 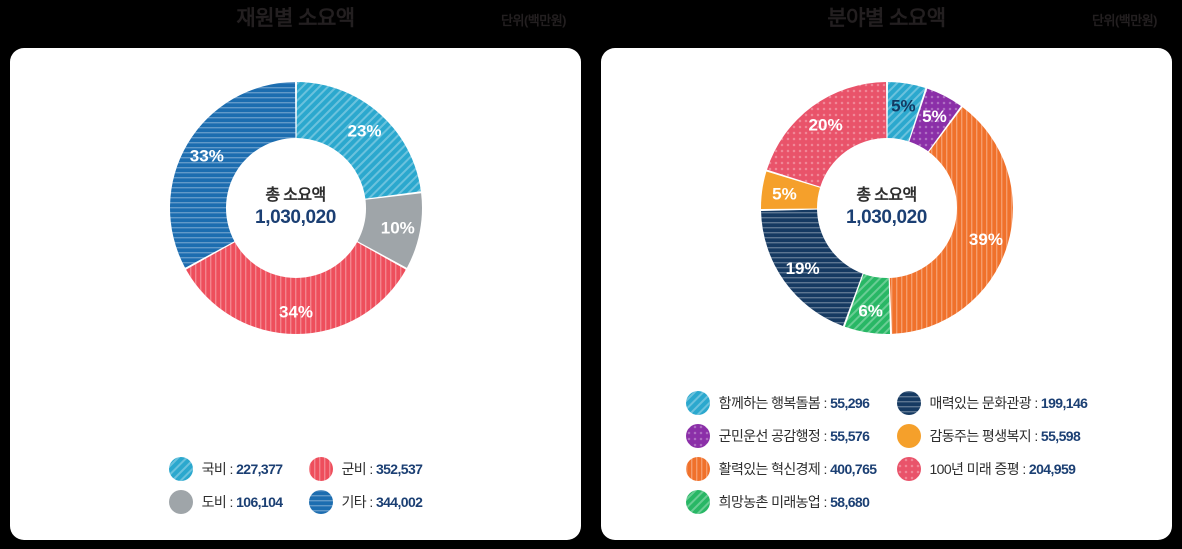 What do you see at coordinates (853, 469) in the screenshot?
I see `legend-item-value: 400,765` at bounding box center [853, 469].